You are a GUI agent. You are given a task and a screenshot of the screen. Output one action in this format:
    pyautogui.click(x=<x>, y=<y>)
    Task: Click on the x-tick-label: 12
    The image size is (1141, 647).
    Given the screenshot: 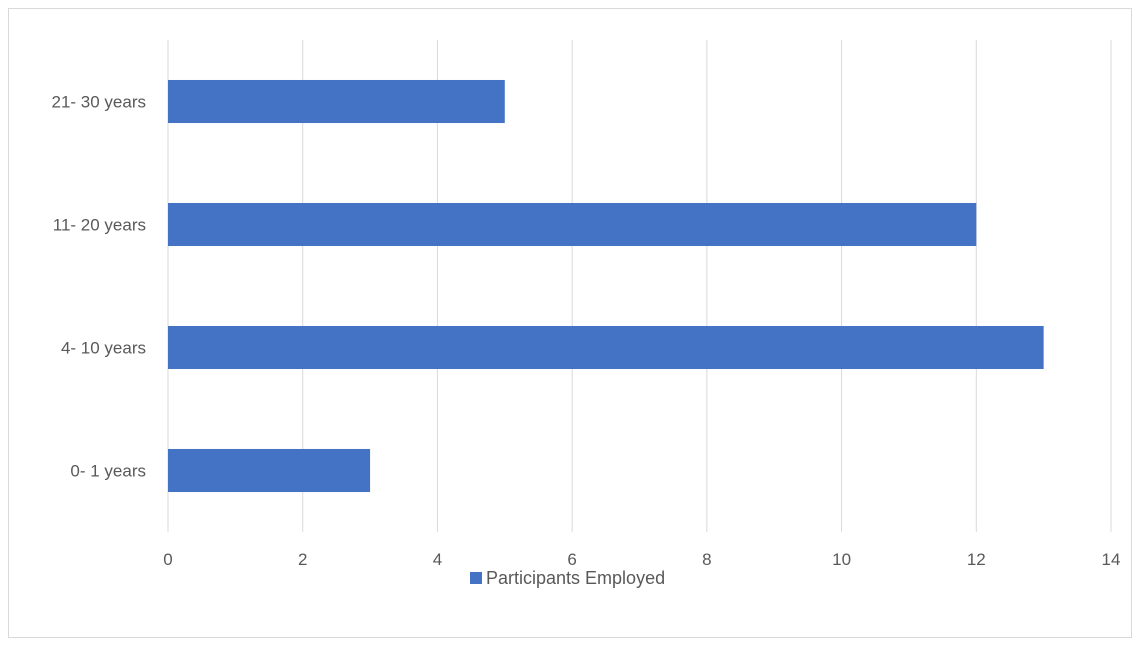 What is the action you would take?
    pyautogui.click(x=976, y=559)
    